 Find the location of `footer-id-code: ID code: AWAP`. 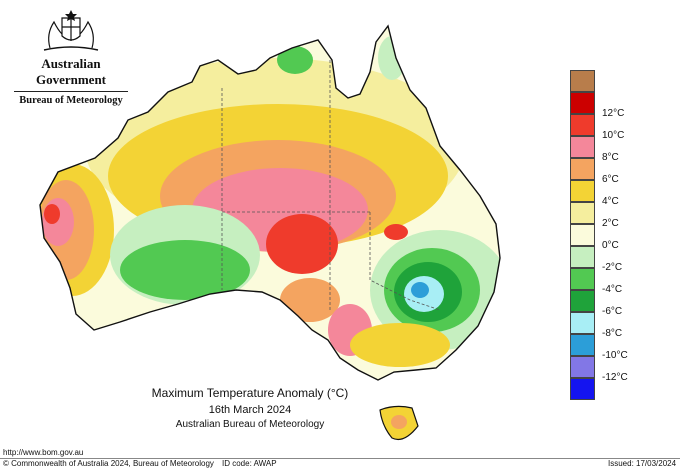

footer-id-code: ID code: AWAP is located at coordinates (249, 463).